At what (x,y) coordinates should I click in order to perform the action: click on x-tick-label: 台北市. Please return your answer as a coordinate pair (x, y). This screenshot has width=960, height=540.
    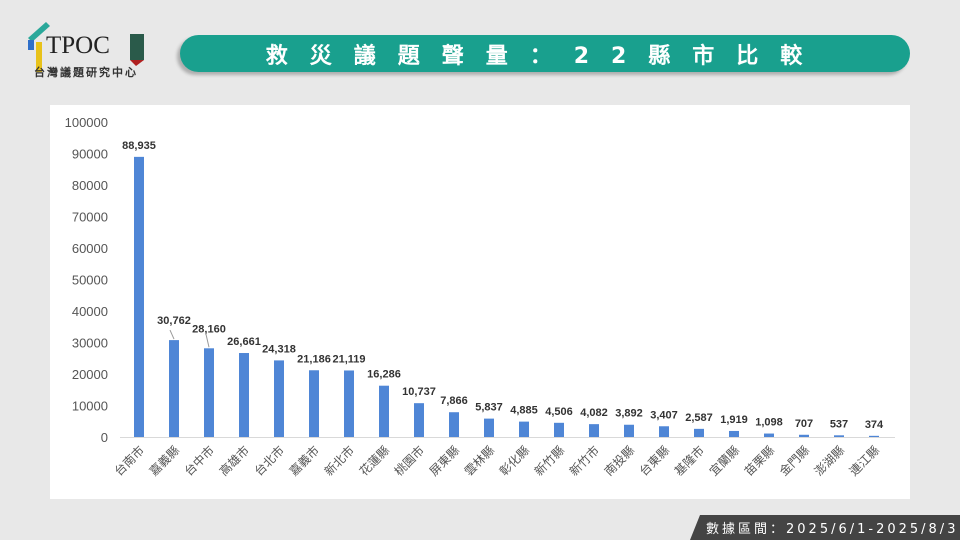
    Looking at the image, I should click on (269, 461).